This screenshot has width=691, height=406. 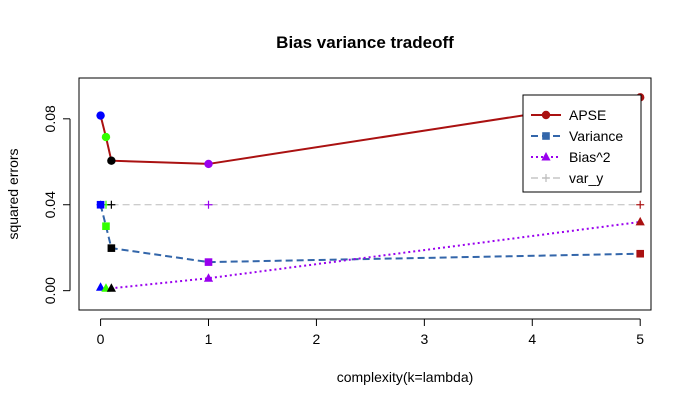 What do you see at coordinates (13, 193) in the screenshot?
I see `y-axis-label: squared errors` at bounding box center [13, 193].